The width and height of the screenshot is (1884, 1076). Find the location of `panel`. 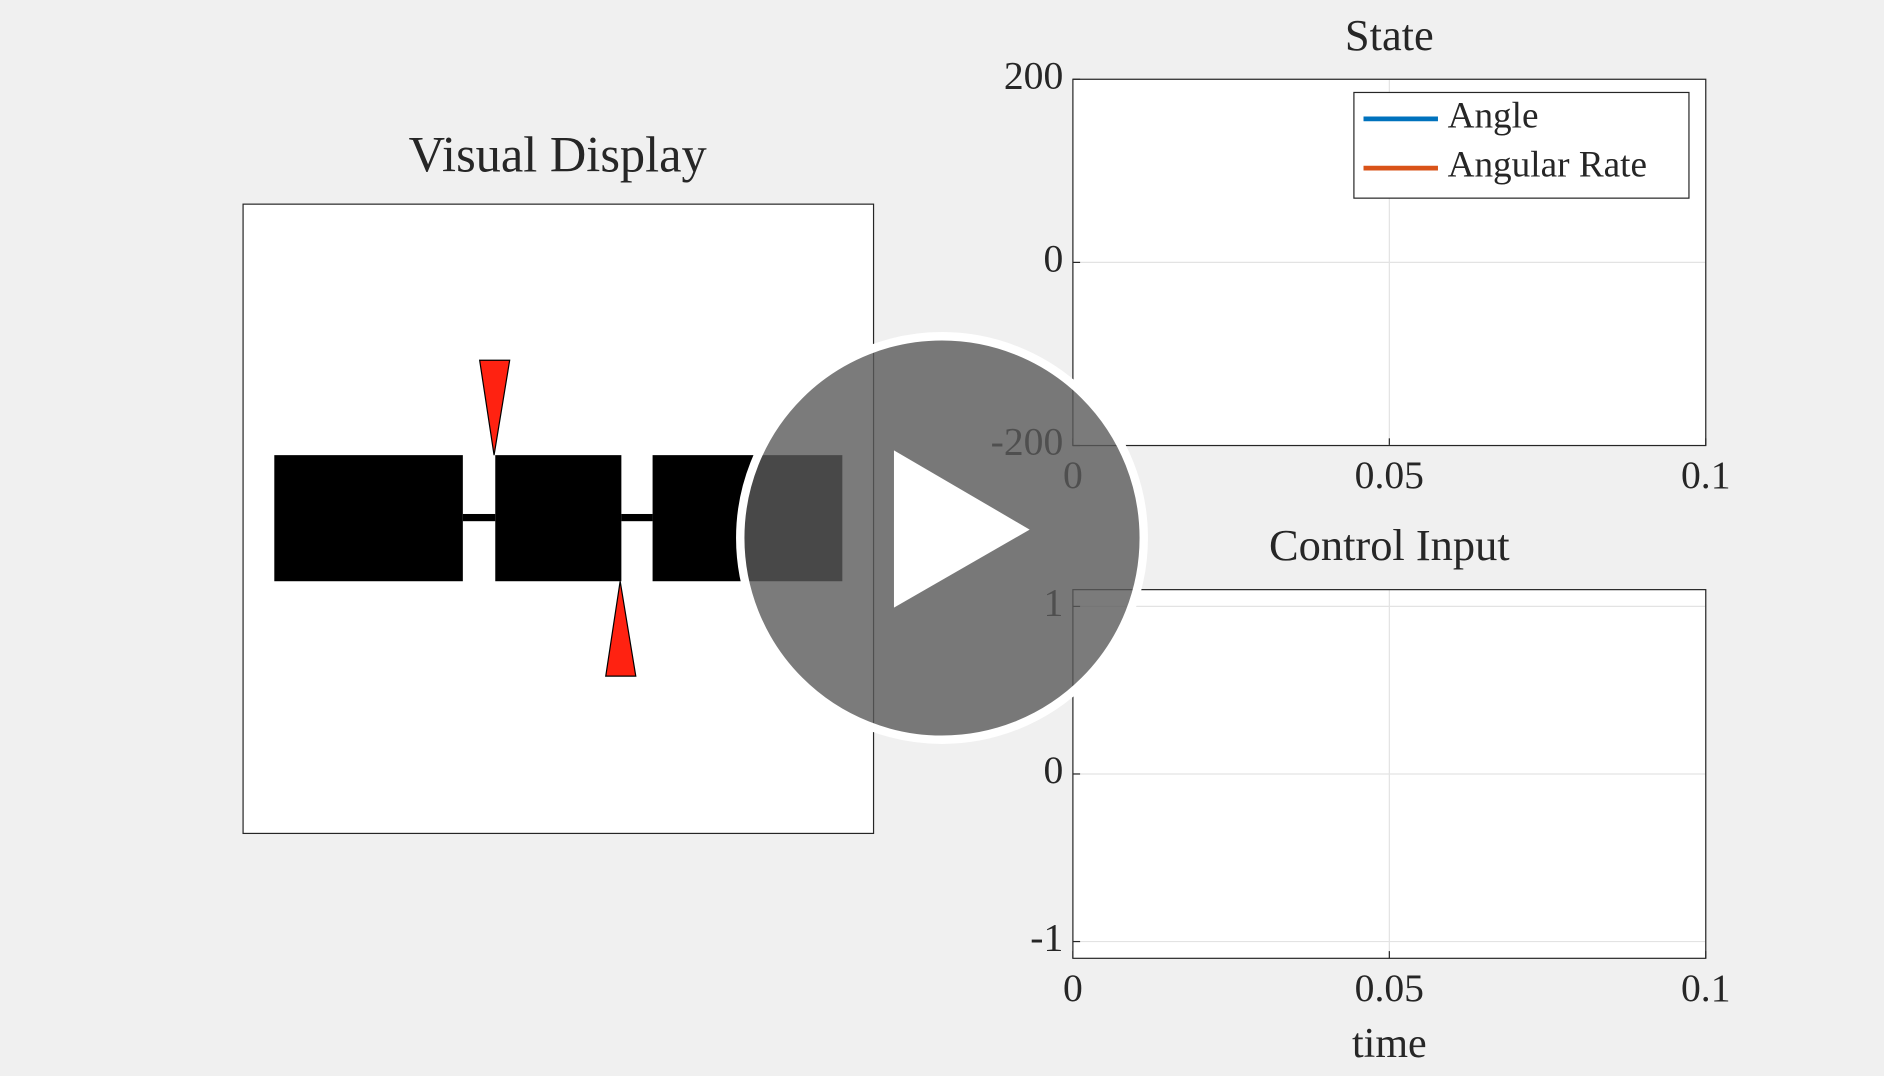

panel is located at coordinates (368, 518).